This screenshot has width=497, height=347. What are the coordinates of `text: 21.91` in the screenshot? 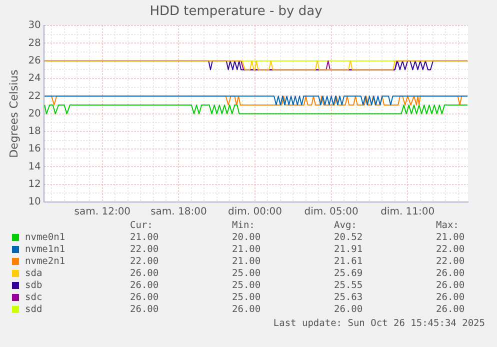 It's located at (349, 250).